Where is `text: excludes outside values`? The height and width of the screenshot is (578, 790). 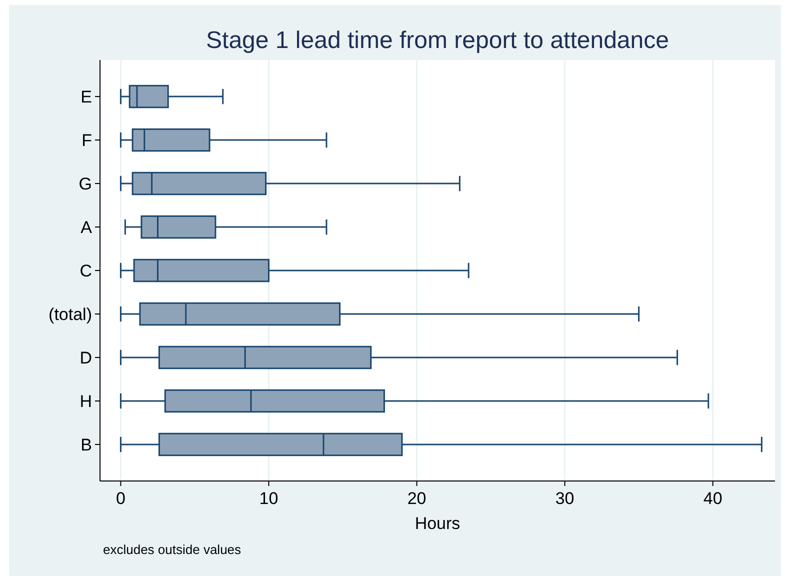 text: excludes outside values is located at coordinates (172, 549).